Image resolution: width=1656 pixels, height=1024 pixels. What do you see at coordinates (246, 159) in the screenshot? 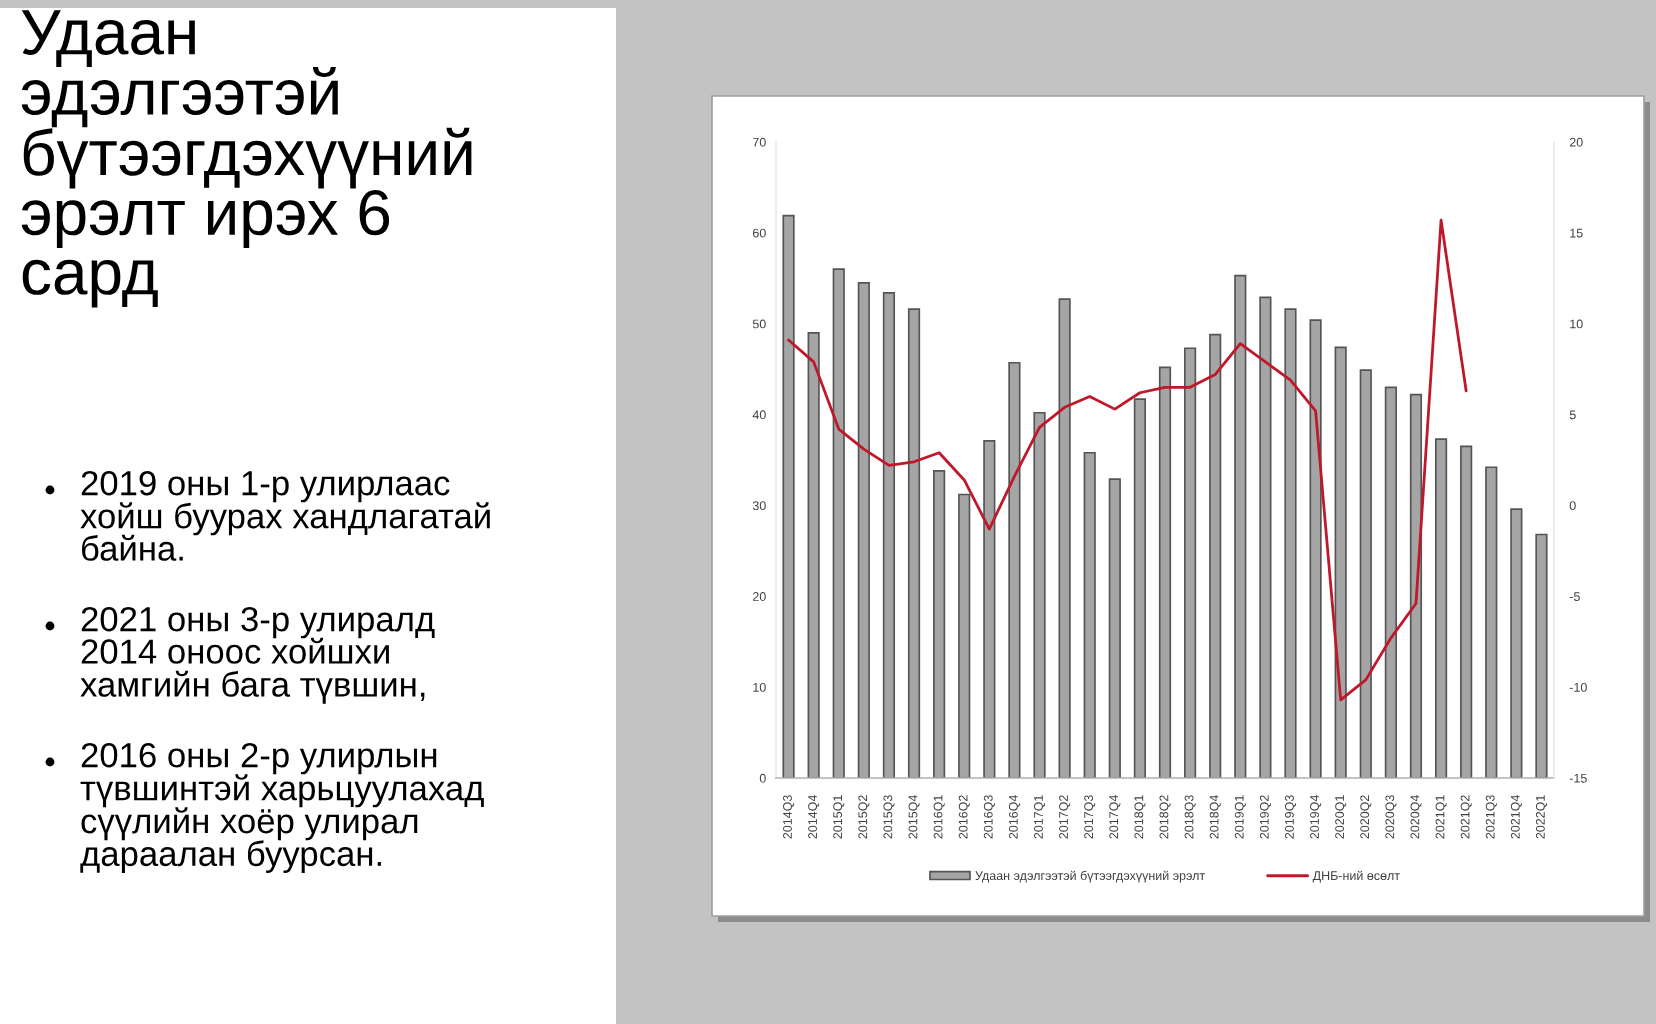
I see `text: Удаан эдэлгээтэй бүтээгдэхүүний эрэлт ирэх 6 сард` at bounding box center [246, 159].